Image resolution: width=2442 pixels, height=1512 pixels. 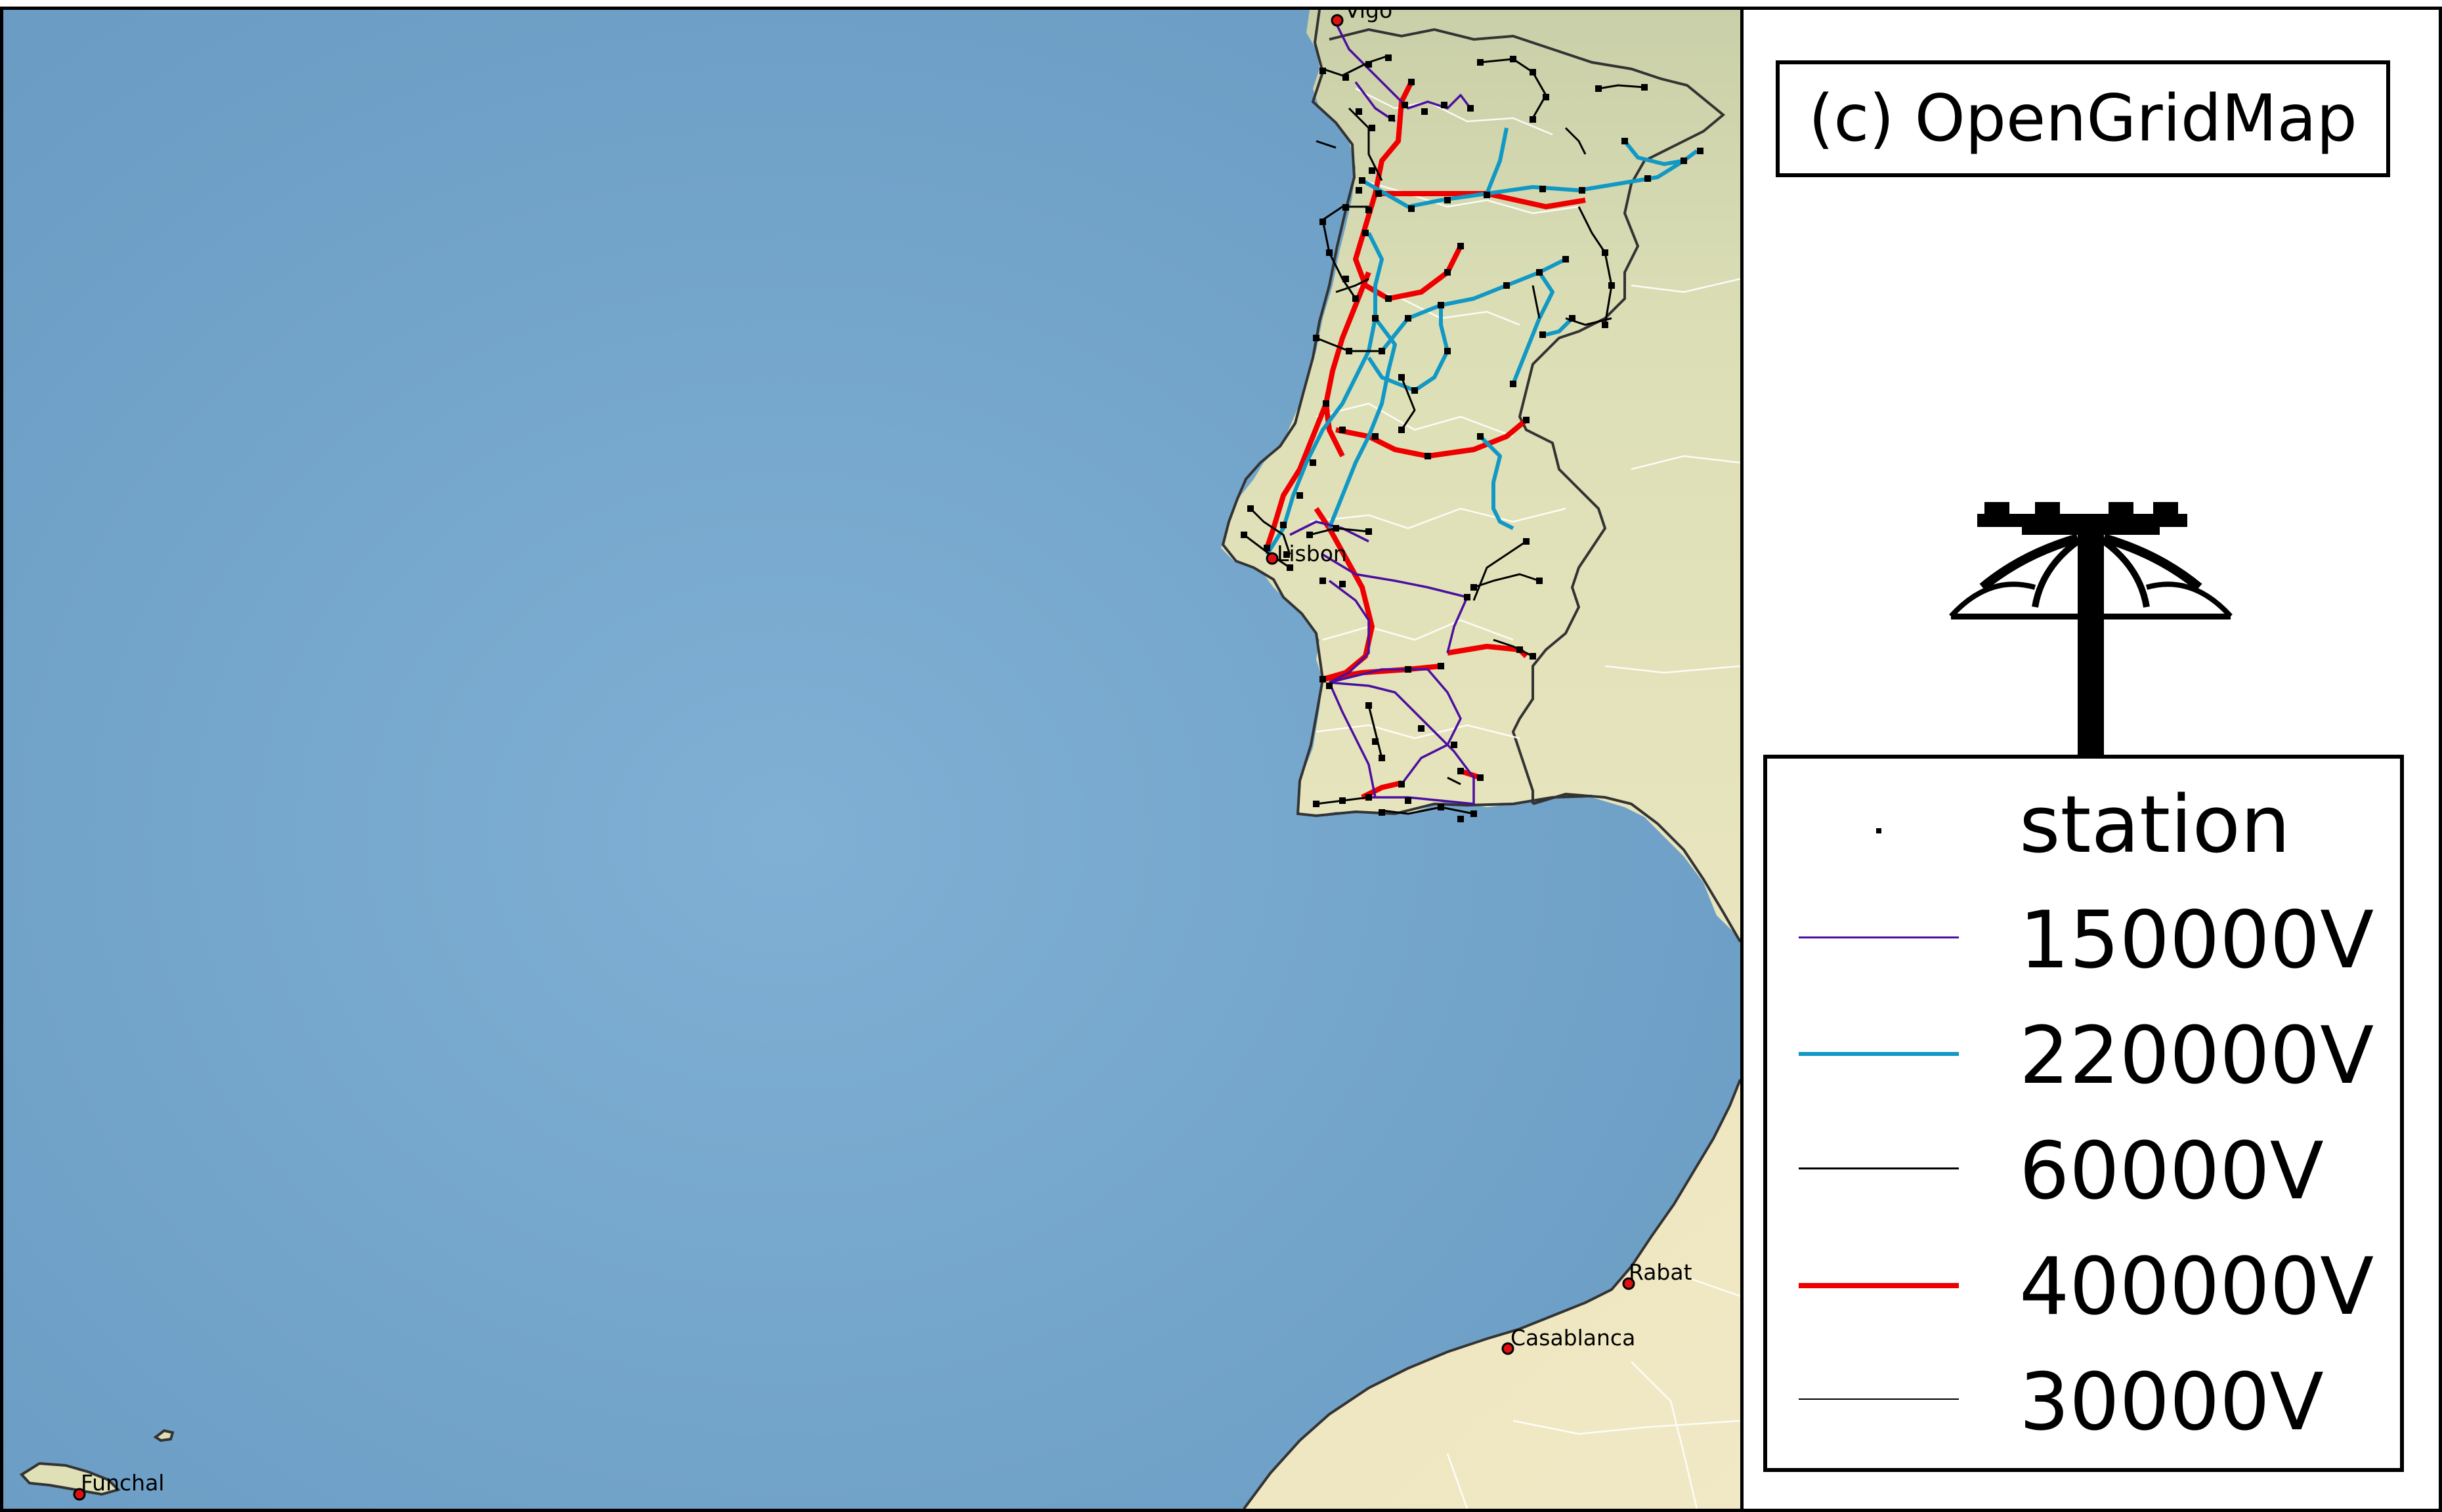 What do you see at coordinates (2154, 825) in the screenshot?
I see `legend-label: station` at bounding box center [2154, 825].